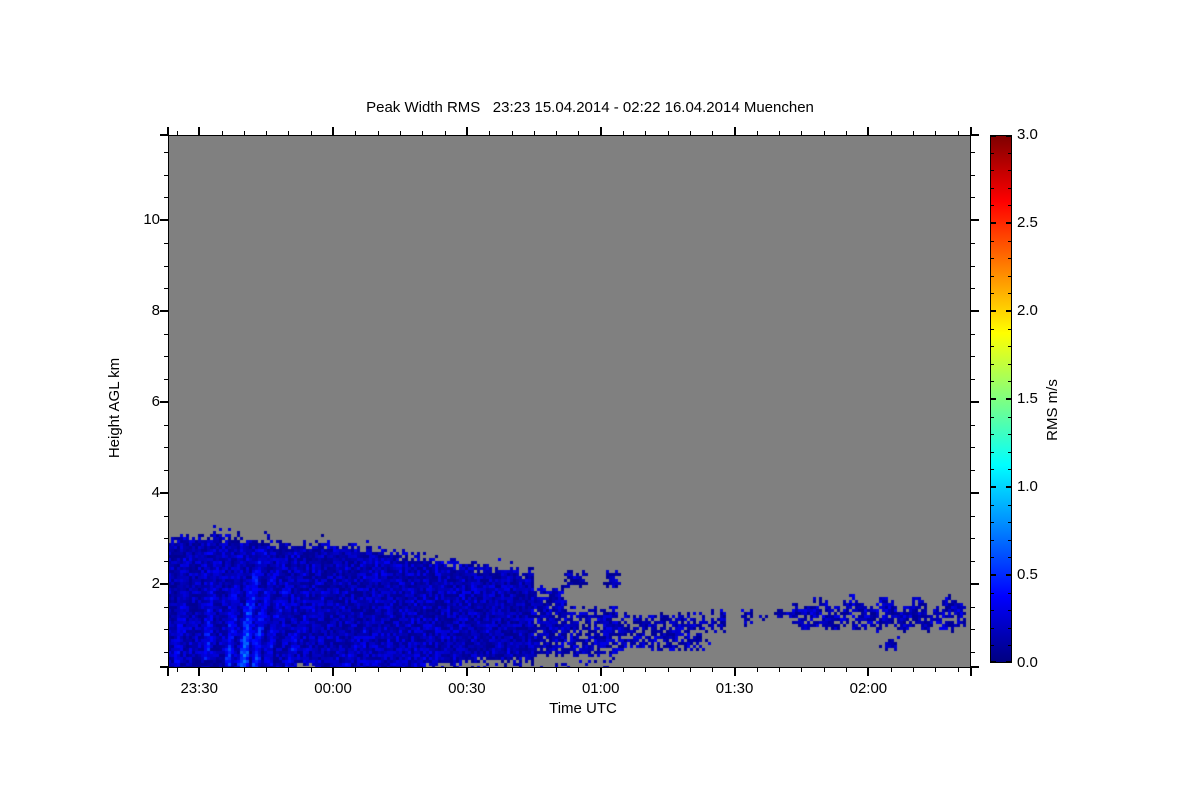 Image resolution: width=1200 pixels, height=800 pixels. What do you see at coordinates (600, 688) in the screenshot?
I see `x-tick-label: 01:00` at bounding box center [600, 688].